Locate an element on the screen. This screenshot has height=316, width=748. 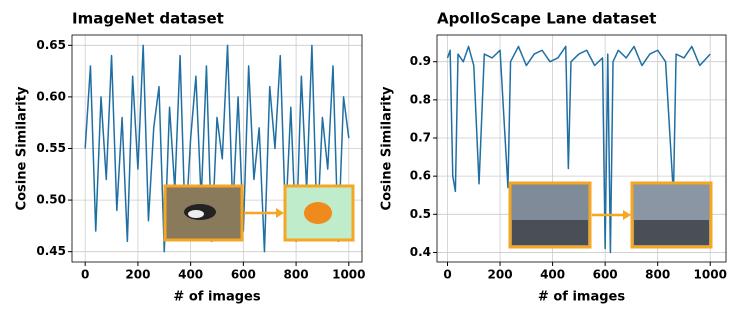
y-tick-label: 0.8 is located at coordinates (420, 99).